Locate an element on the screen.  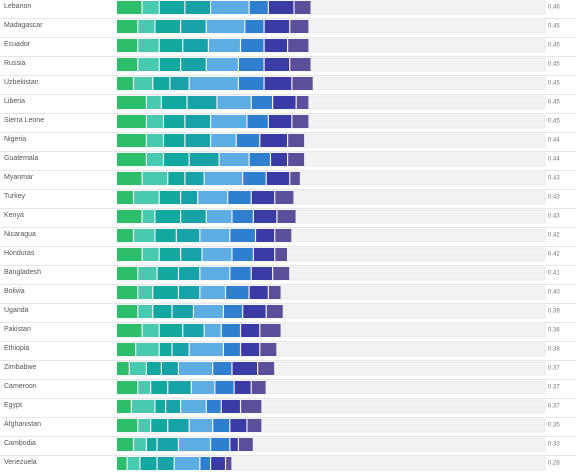
country-label: Guatemala is located at coordinates (21, 158).